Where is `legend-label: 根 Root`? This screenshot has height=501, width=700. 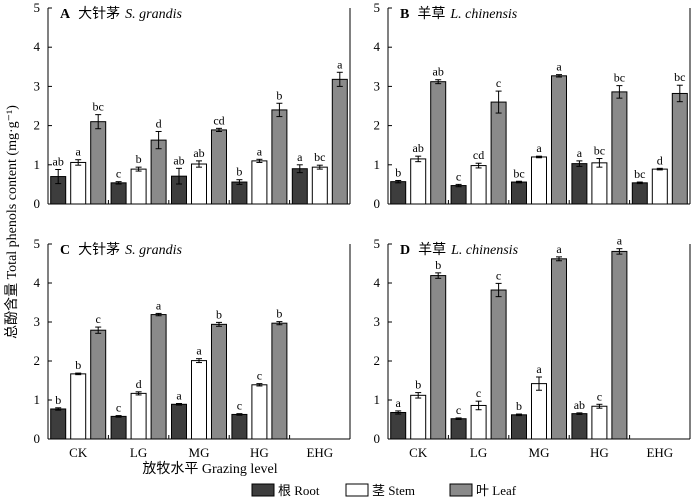 legend-label: 根 Root is located at coordinates (299, 490).